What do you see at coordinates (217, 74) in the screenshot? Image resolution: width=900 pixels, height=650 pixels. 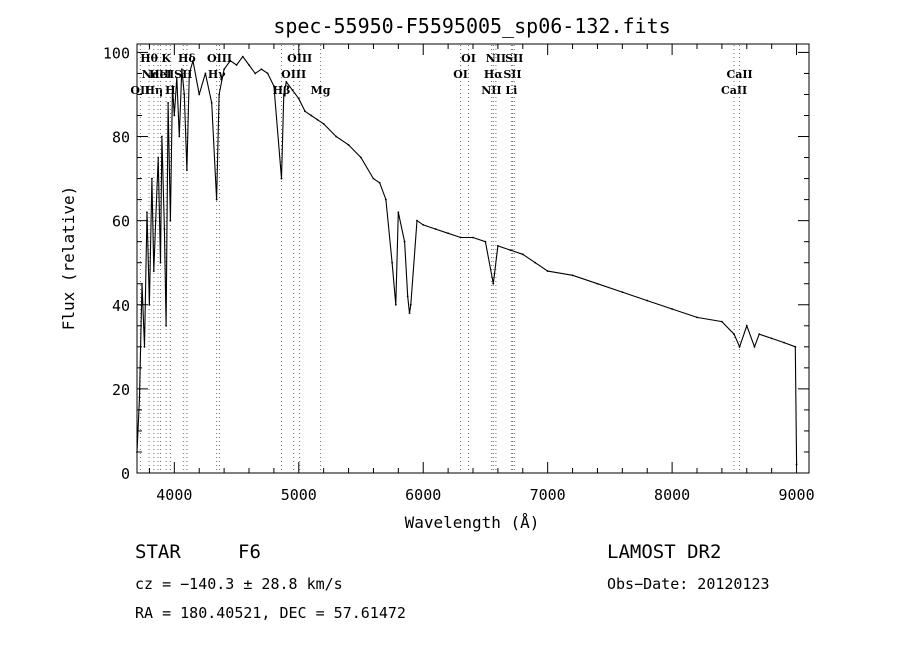 I see `line-marker-label: Hγ` at bounding box center [217, 74].